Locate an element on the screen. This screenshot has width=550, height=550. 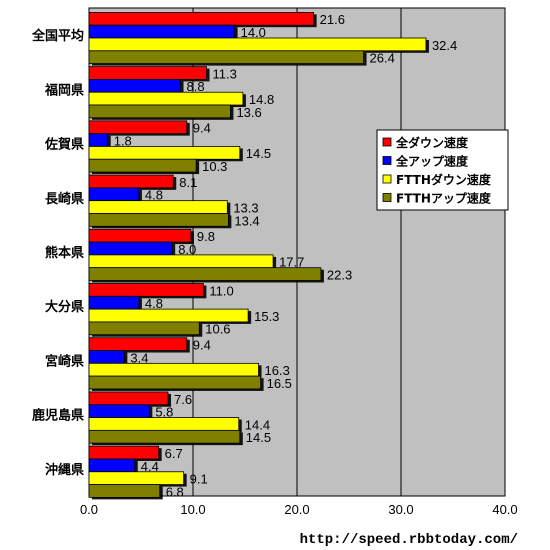
category-label: 全国平均 is located at coordinates (57, 36).